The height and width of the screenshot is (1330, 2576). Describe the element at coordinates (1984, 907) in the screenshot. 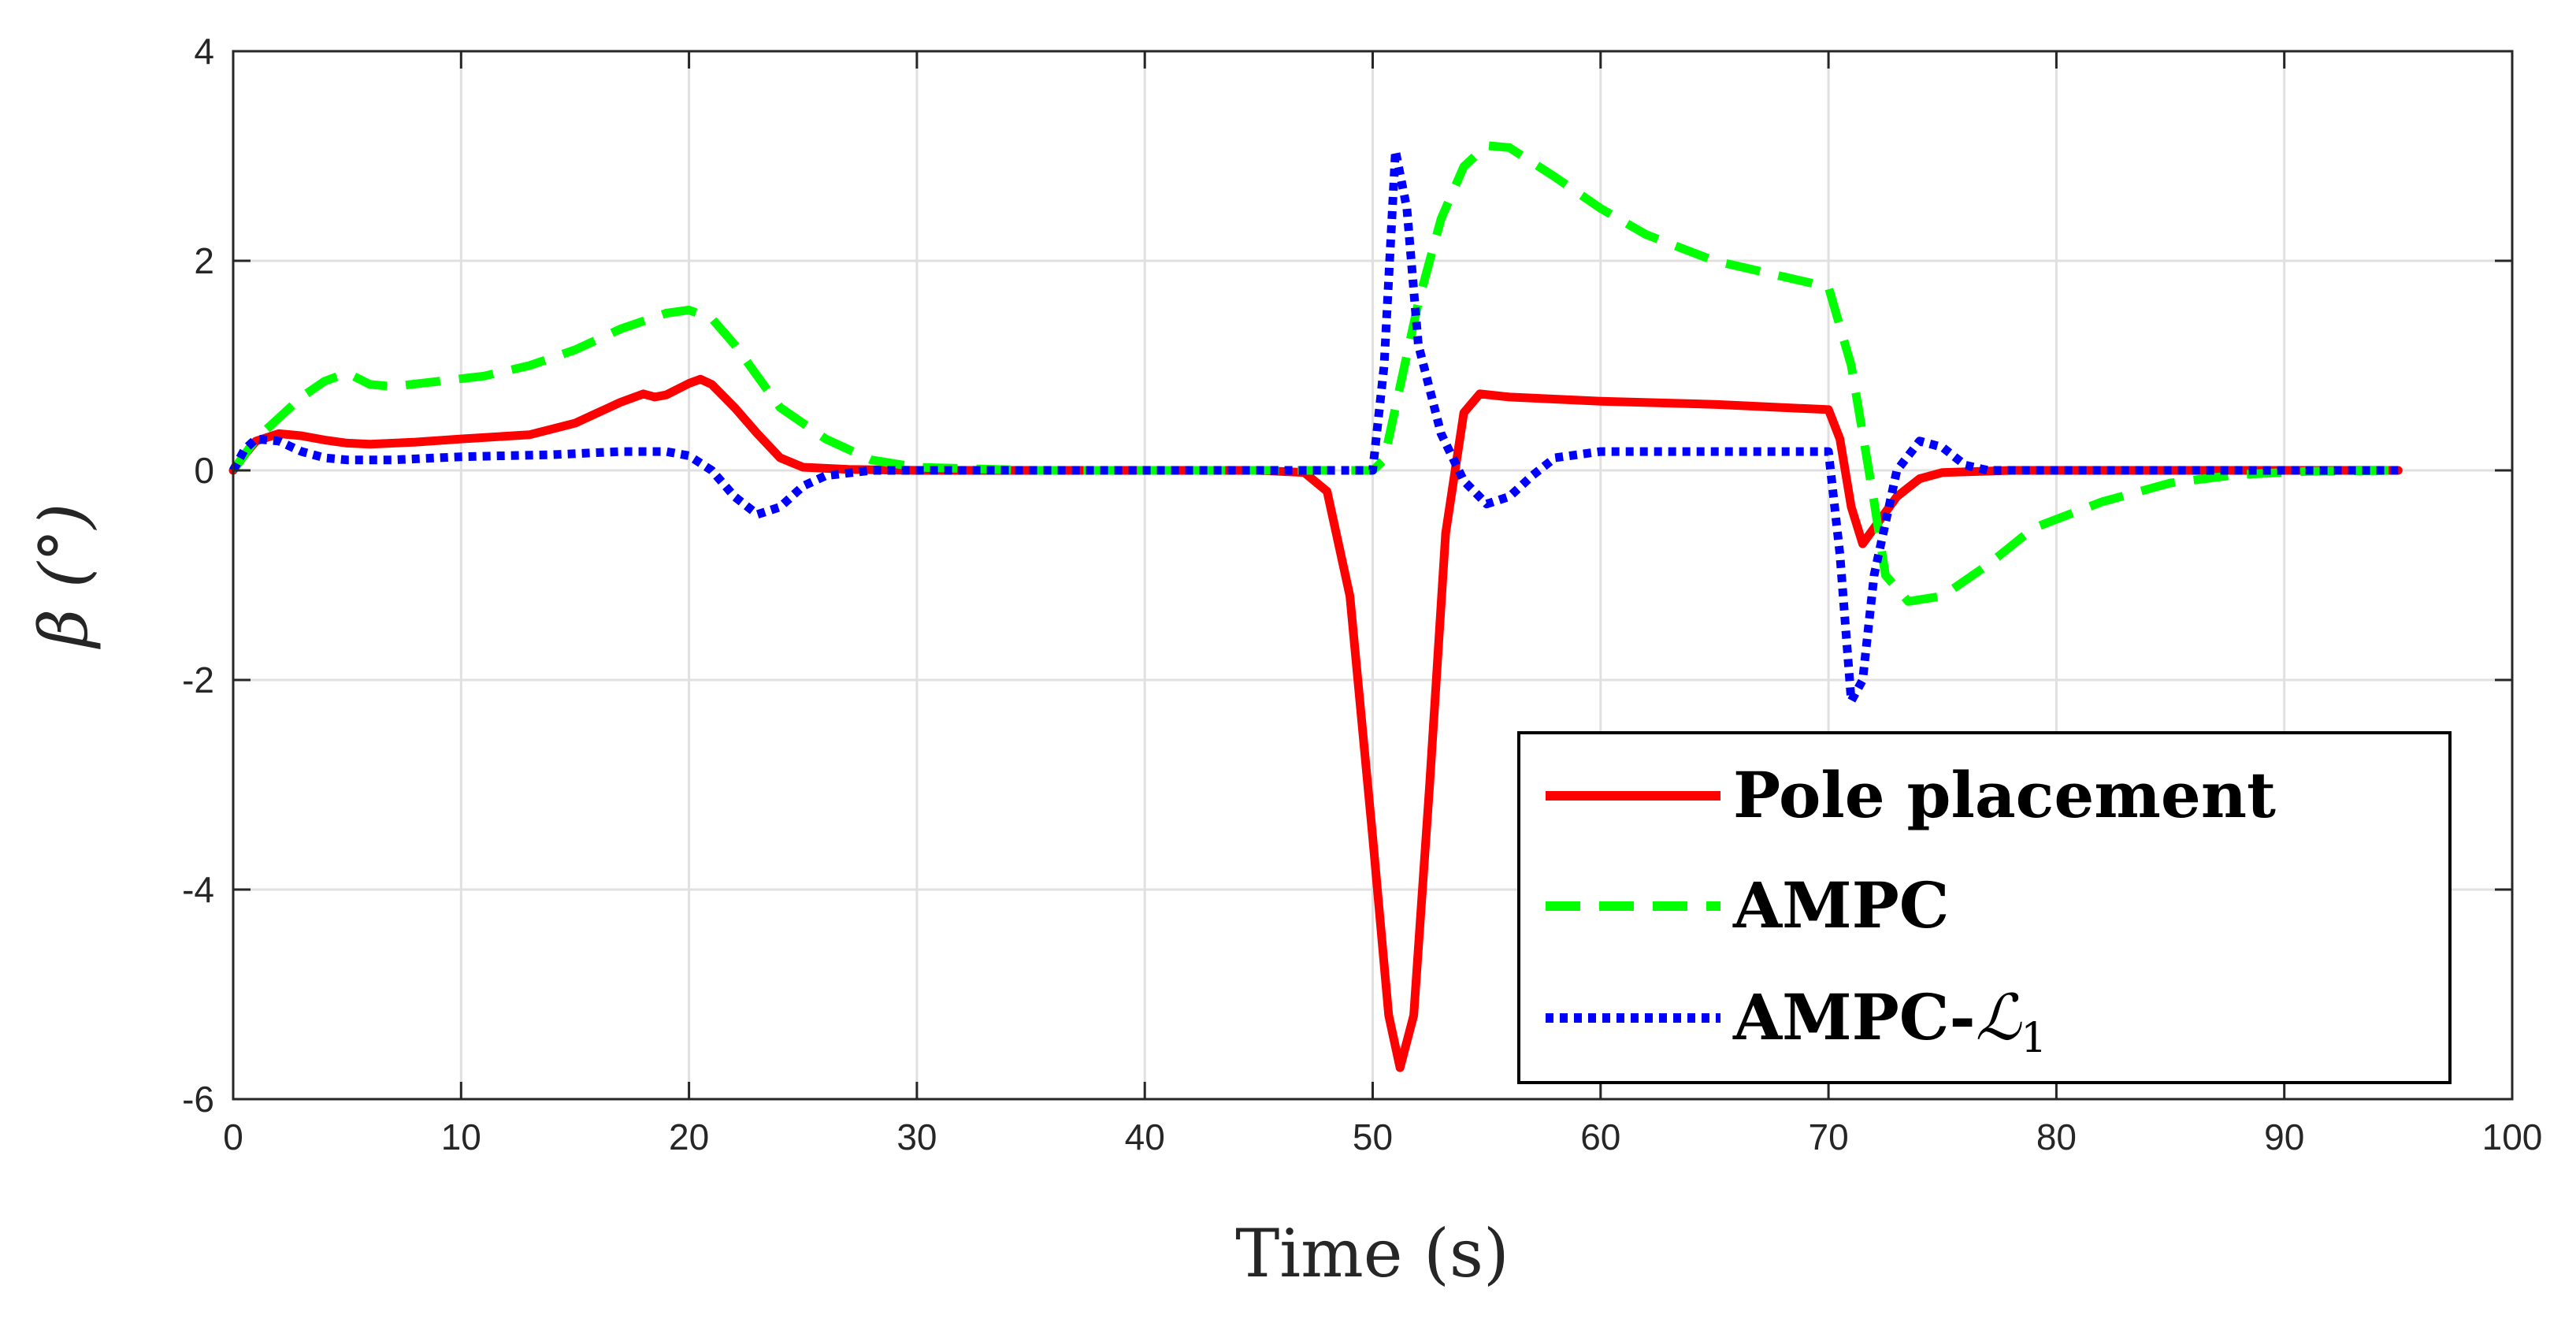

I see `legend: Pole placement AMPC AMPC-ℒ1` at that location.